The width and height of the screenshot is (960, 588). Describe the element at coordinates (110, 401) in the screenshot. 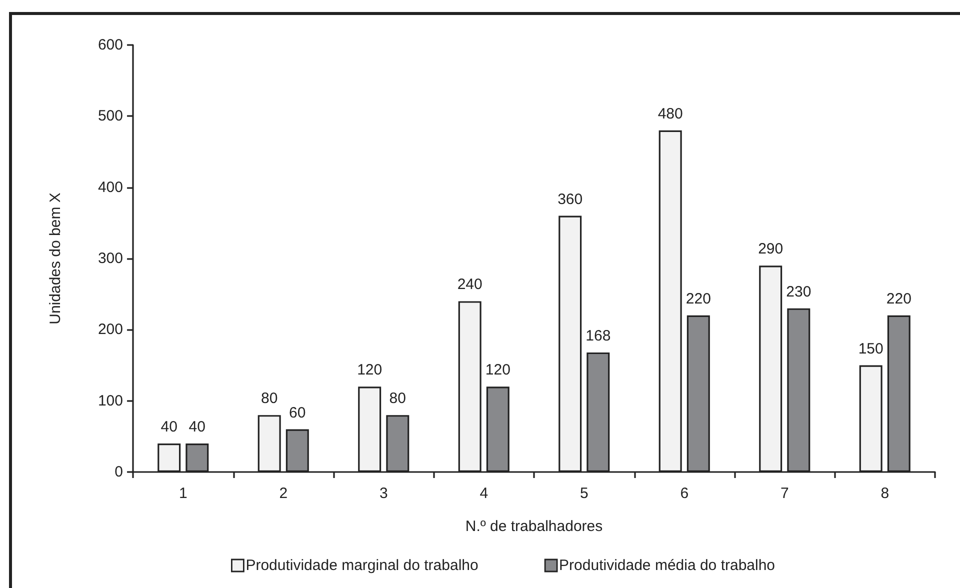

I see `y-tick-label: 100` at that location.